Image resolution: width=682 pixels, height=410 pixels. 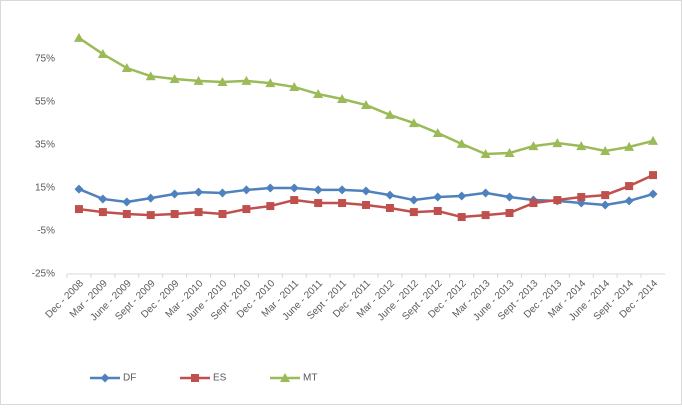 What do you see at coordinates (45, 188) in the screenshot?
I see `y-tick-label: 15%` at bounding box center [45, 188].